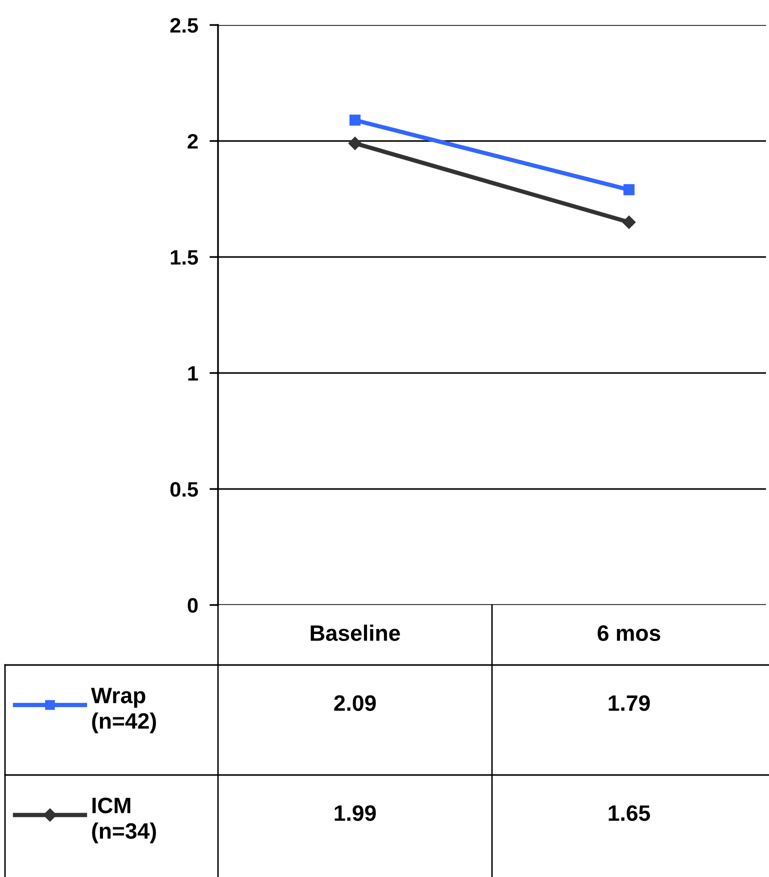  I want to click on data-label: 2.09, so click(355, 703).